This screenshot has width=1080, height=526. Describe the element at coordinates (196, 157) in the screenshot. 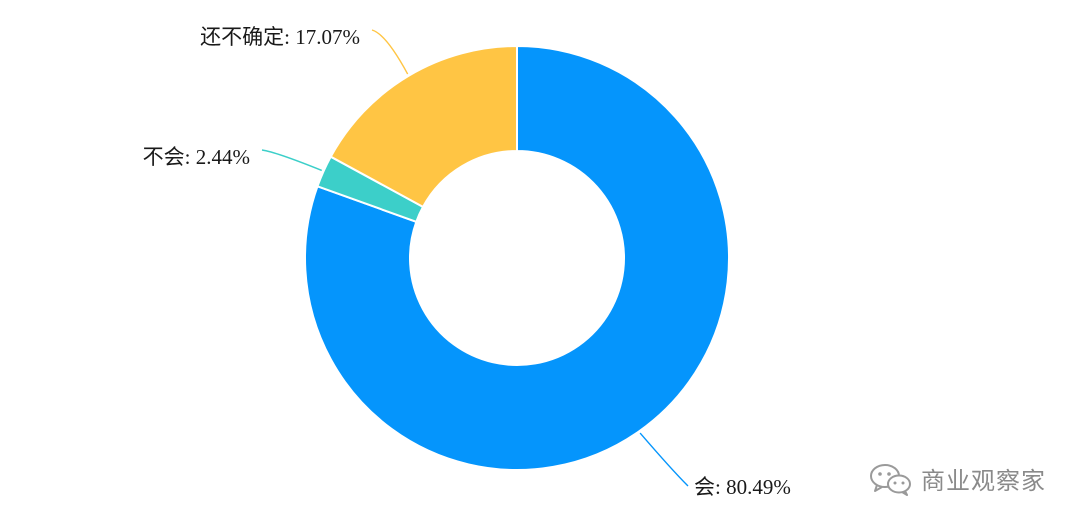

I see `slice-label-2: 不会: 2.44%` at that location.